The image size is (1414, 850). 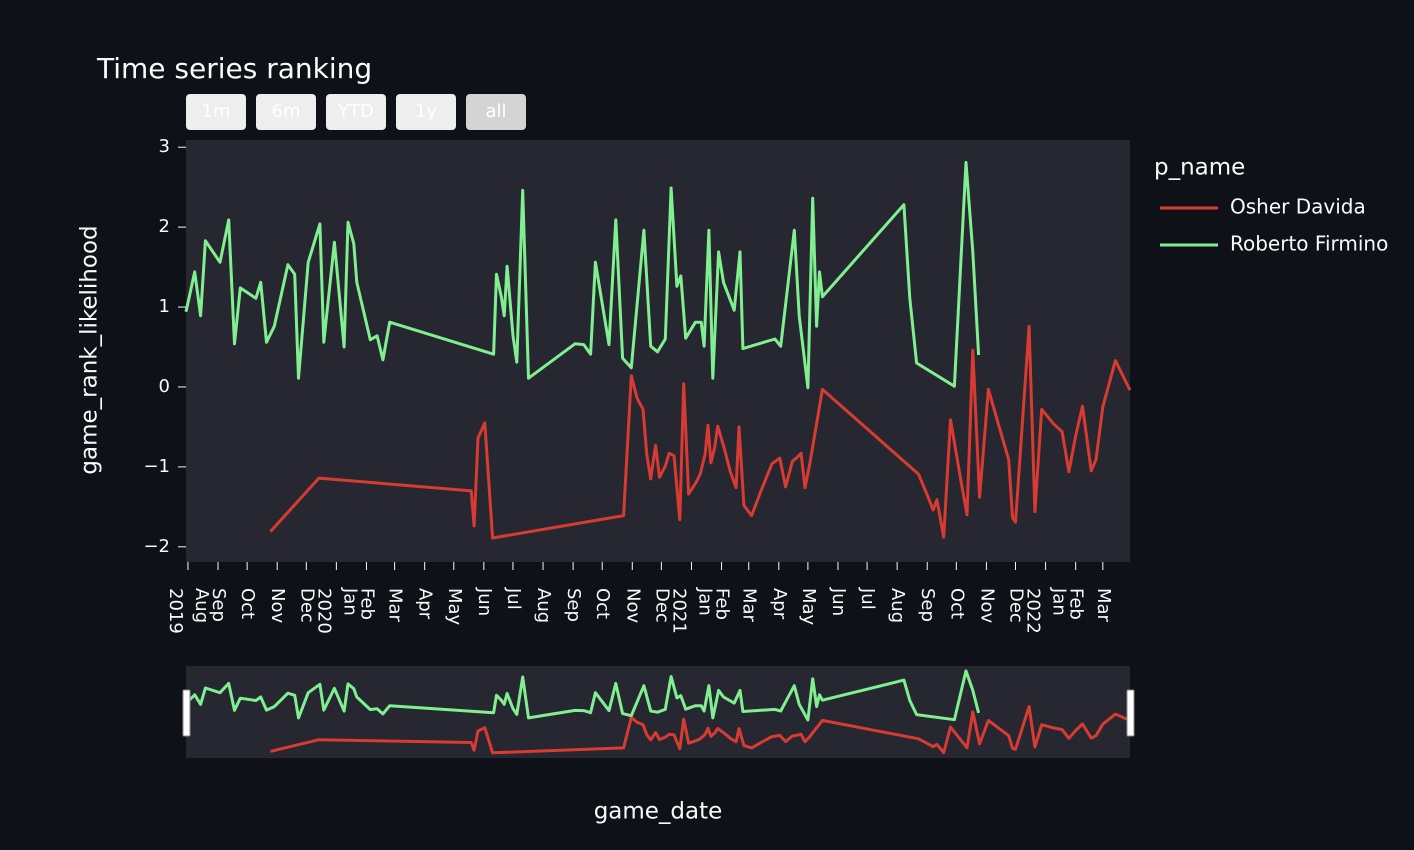 What do you see at coordinates (1033, 611) in the screenshot?
I see `x-tick-year: 2022` at bounding box center [1033, 611].